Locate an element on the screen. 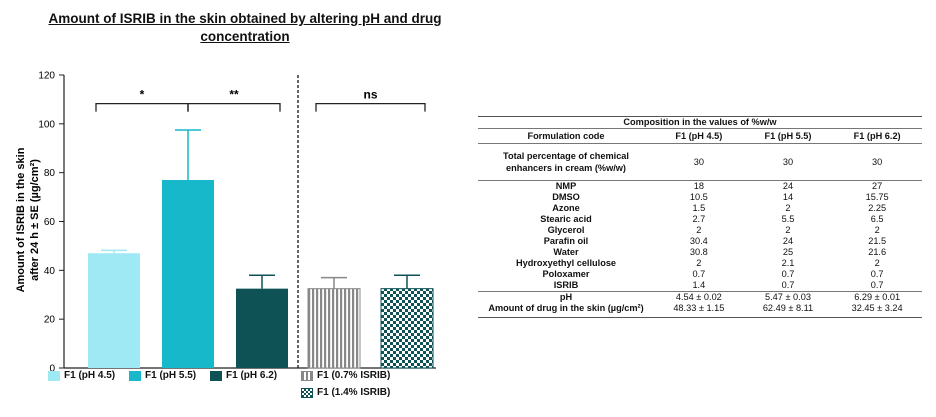 The height and width of the screenshot is (417, 936). row-label: Amount of drug in the skin (µg/cm²) is located at coordinates (566, 310).